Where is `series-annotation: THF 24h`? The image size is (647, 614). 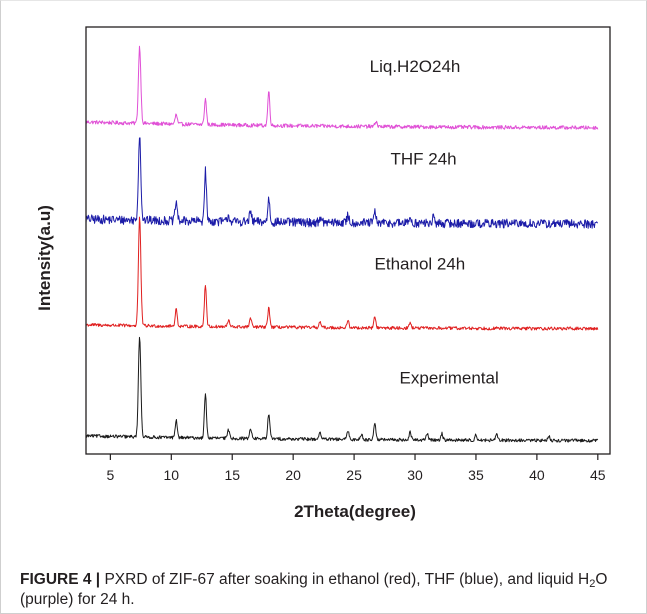 series-annotation: THF 24h is located at coordinates (423, 159).